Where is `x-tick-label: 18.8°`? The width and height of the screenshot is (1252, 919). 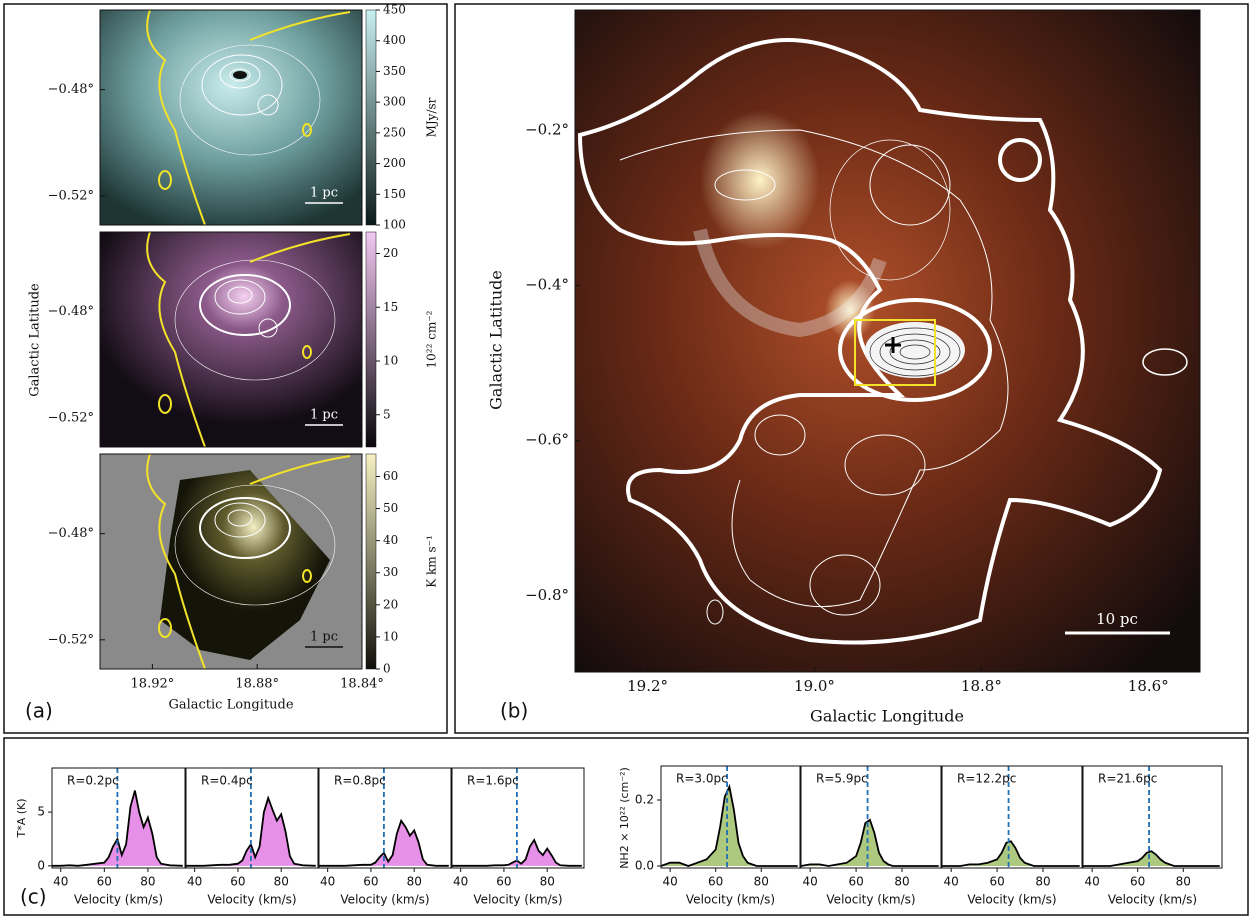 x-tick-label: 18.8° is located at coordinates (981, 686).